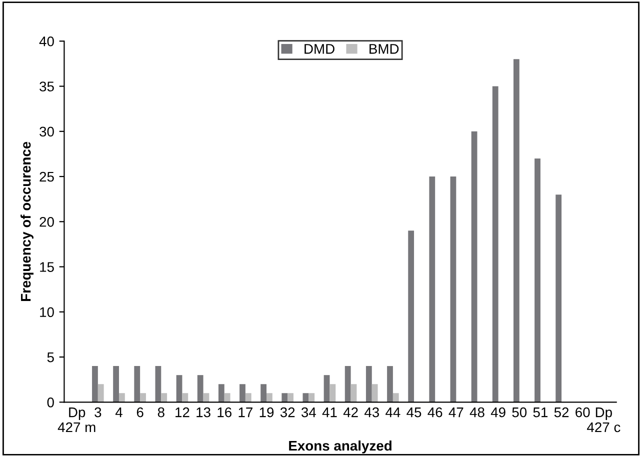 The image size is (642, 457). I want to click on legend-label: DMD, so click(319, 49).